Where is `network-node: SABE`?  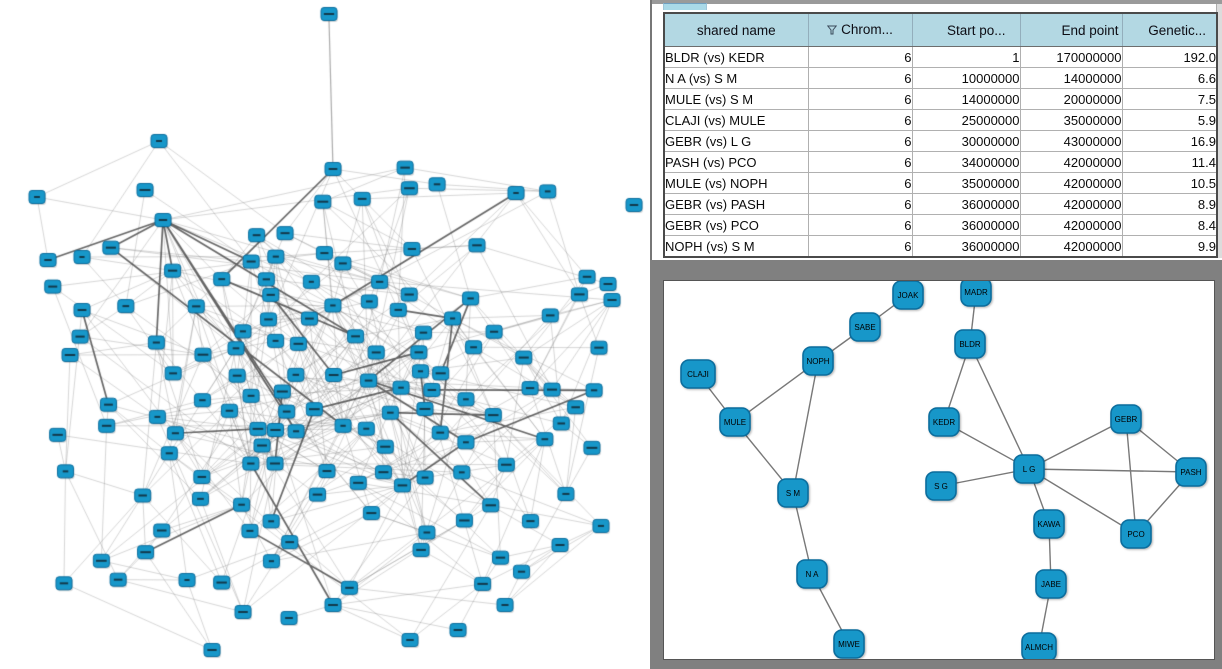
network-node: SABE is located at coordinates (865, 327).